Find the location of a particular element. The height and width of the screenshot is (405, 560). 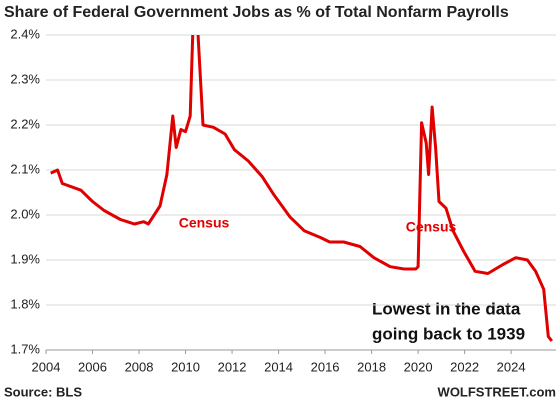

y-tick-label: 2.2% is located at coordinates (25, 123).